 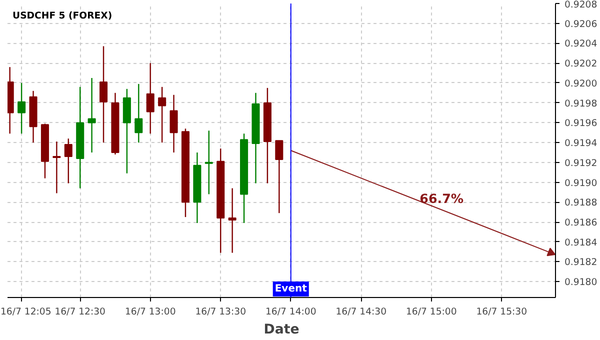 I want to click on y-tick-label: 0.9208, so click(x=581, y=5).